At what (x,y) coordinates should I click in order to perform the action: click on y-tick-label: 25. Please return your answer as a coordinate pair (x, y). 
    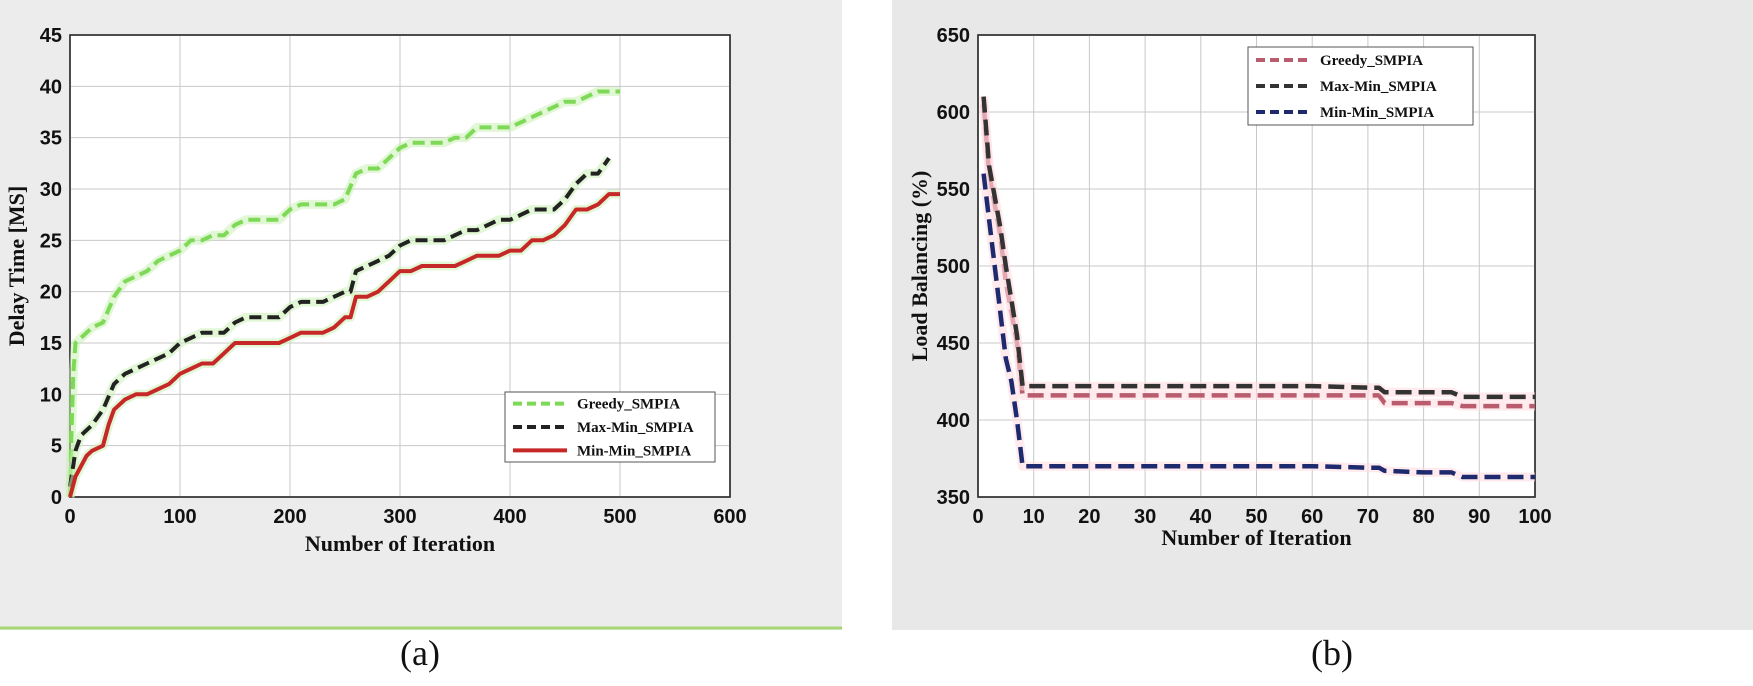
    Looking at the image, I should click on (51, 241).